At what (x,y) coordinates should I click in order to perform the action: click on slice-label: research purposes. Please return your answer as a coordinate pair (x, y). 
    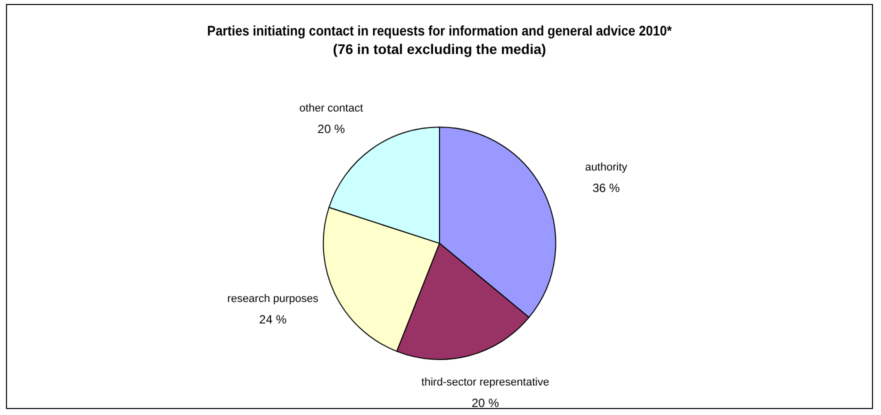
    Looking at the image, I should click on (273, 298).